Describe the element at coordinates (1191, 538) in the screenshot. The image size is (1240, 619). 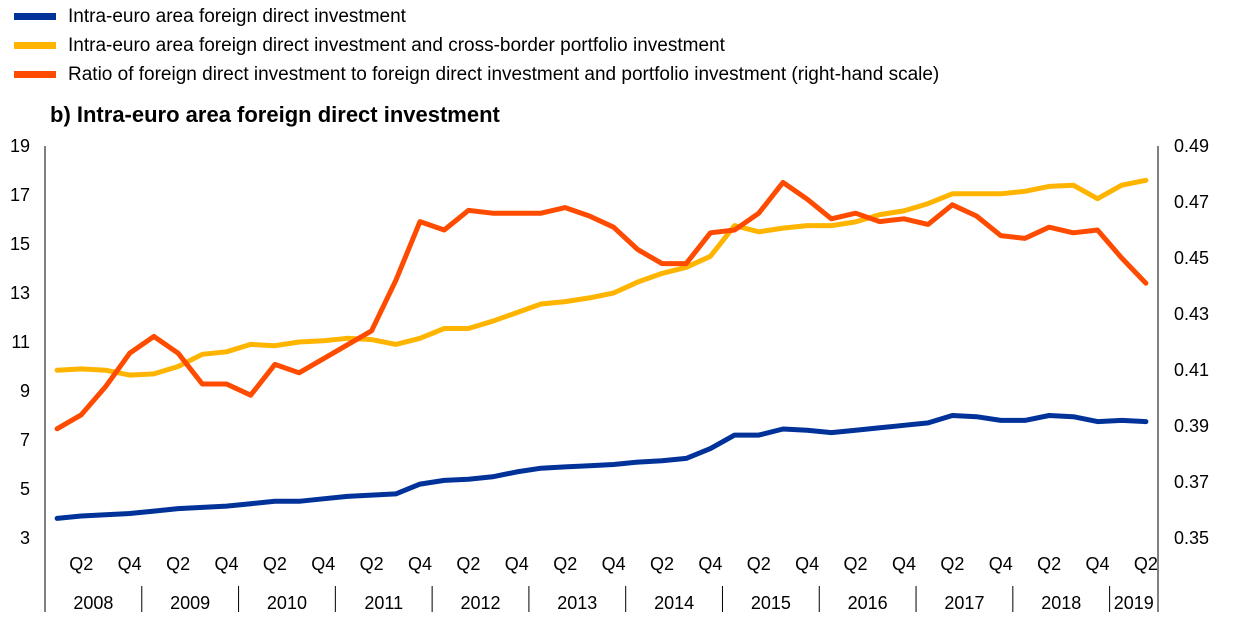
I see `right-axis-tick-label: 0.35` at that location.